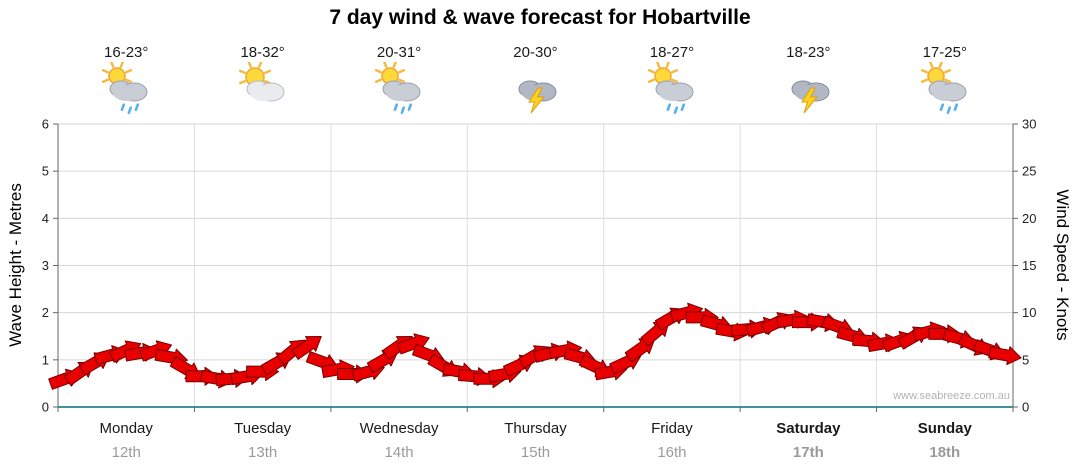 The width and height of the screenshot is (1080, 475). I want to click on day-name: Thursday, so click(535, 428).